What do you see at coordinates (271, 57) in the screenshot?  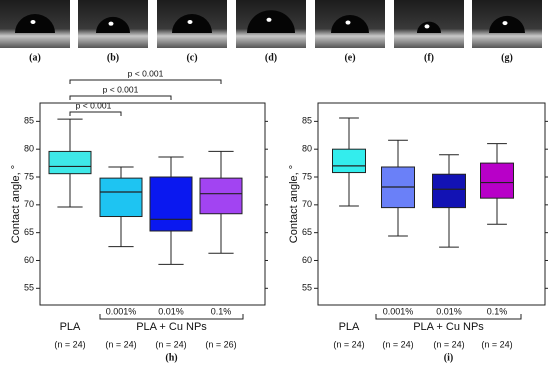 I see `photo-label: (d)` at bounding box center [271, 57].